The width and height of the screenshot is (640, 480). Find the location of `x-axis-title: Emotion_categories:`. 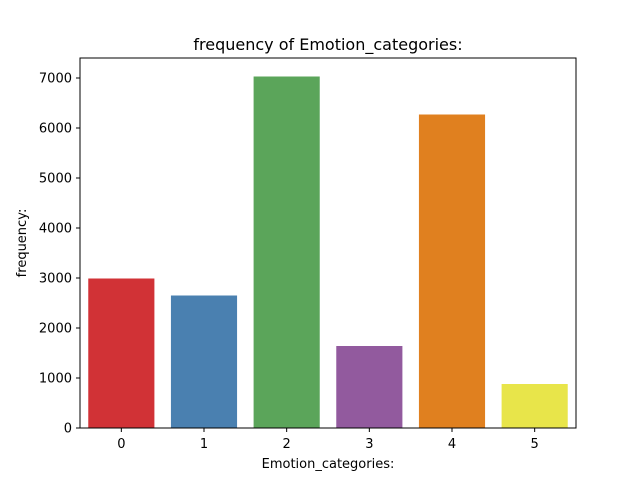

x-axis-title: Emotion_categories: is located at coordinates (328, 464).